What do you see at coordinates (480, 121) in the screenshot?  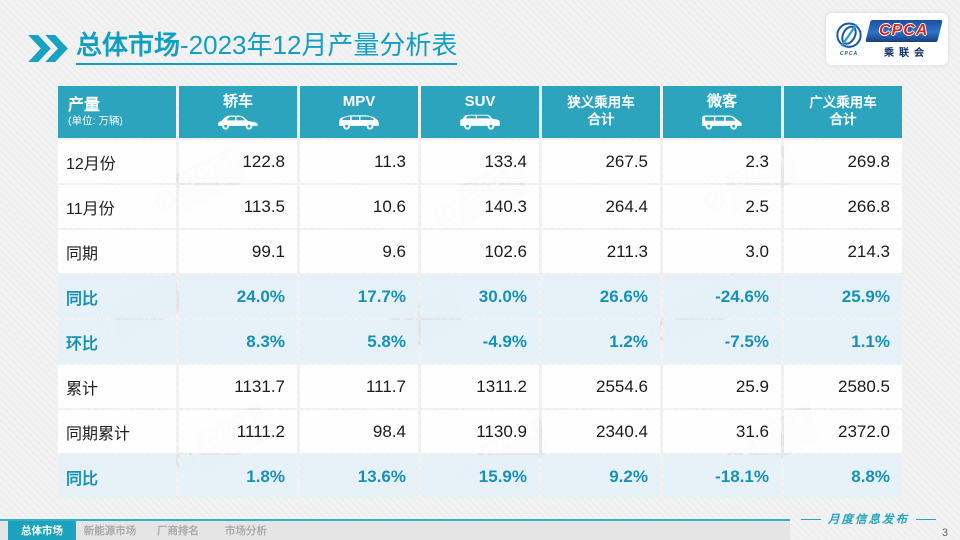 I see `suv-icon` at bounding box center [480, 121].